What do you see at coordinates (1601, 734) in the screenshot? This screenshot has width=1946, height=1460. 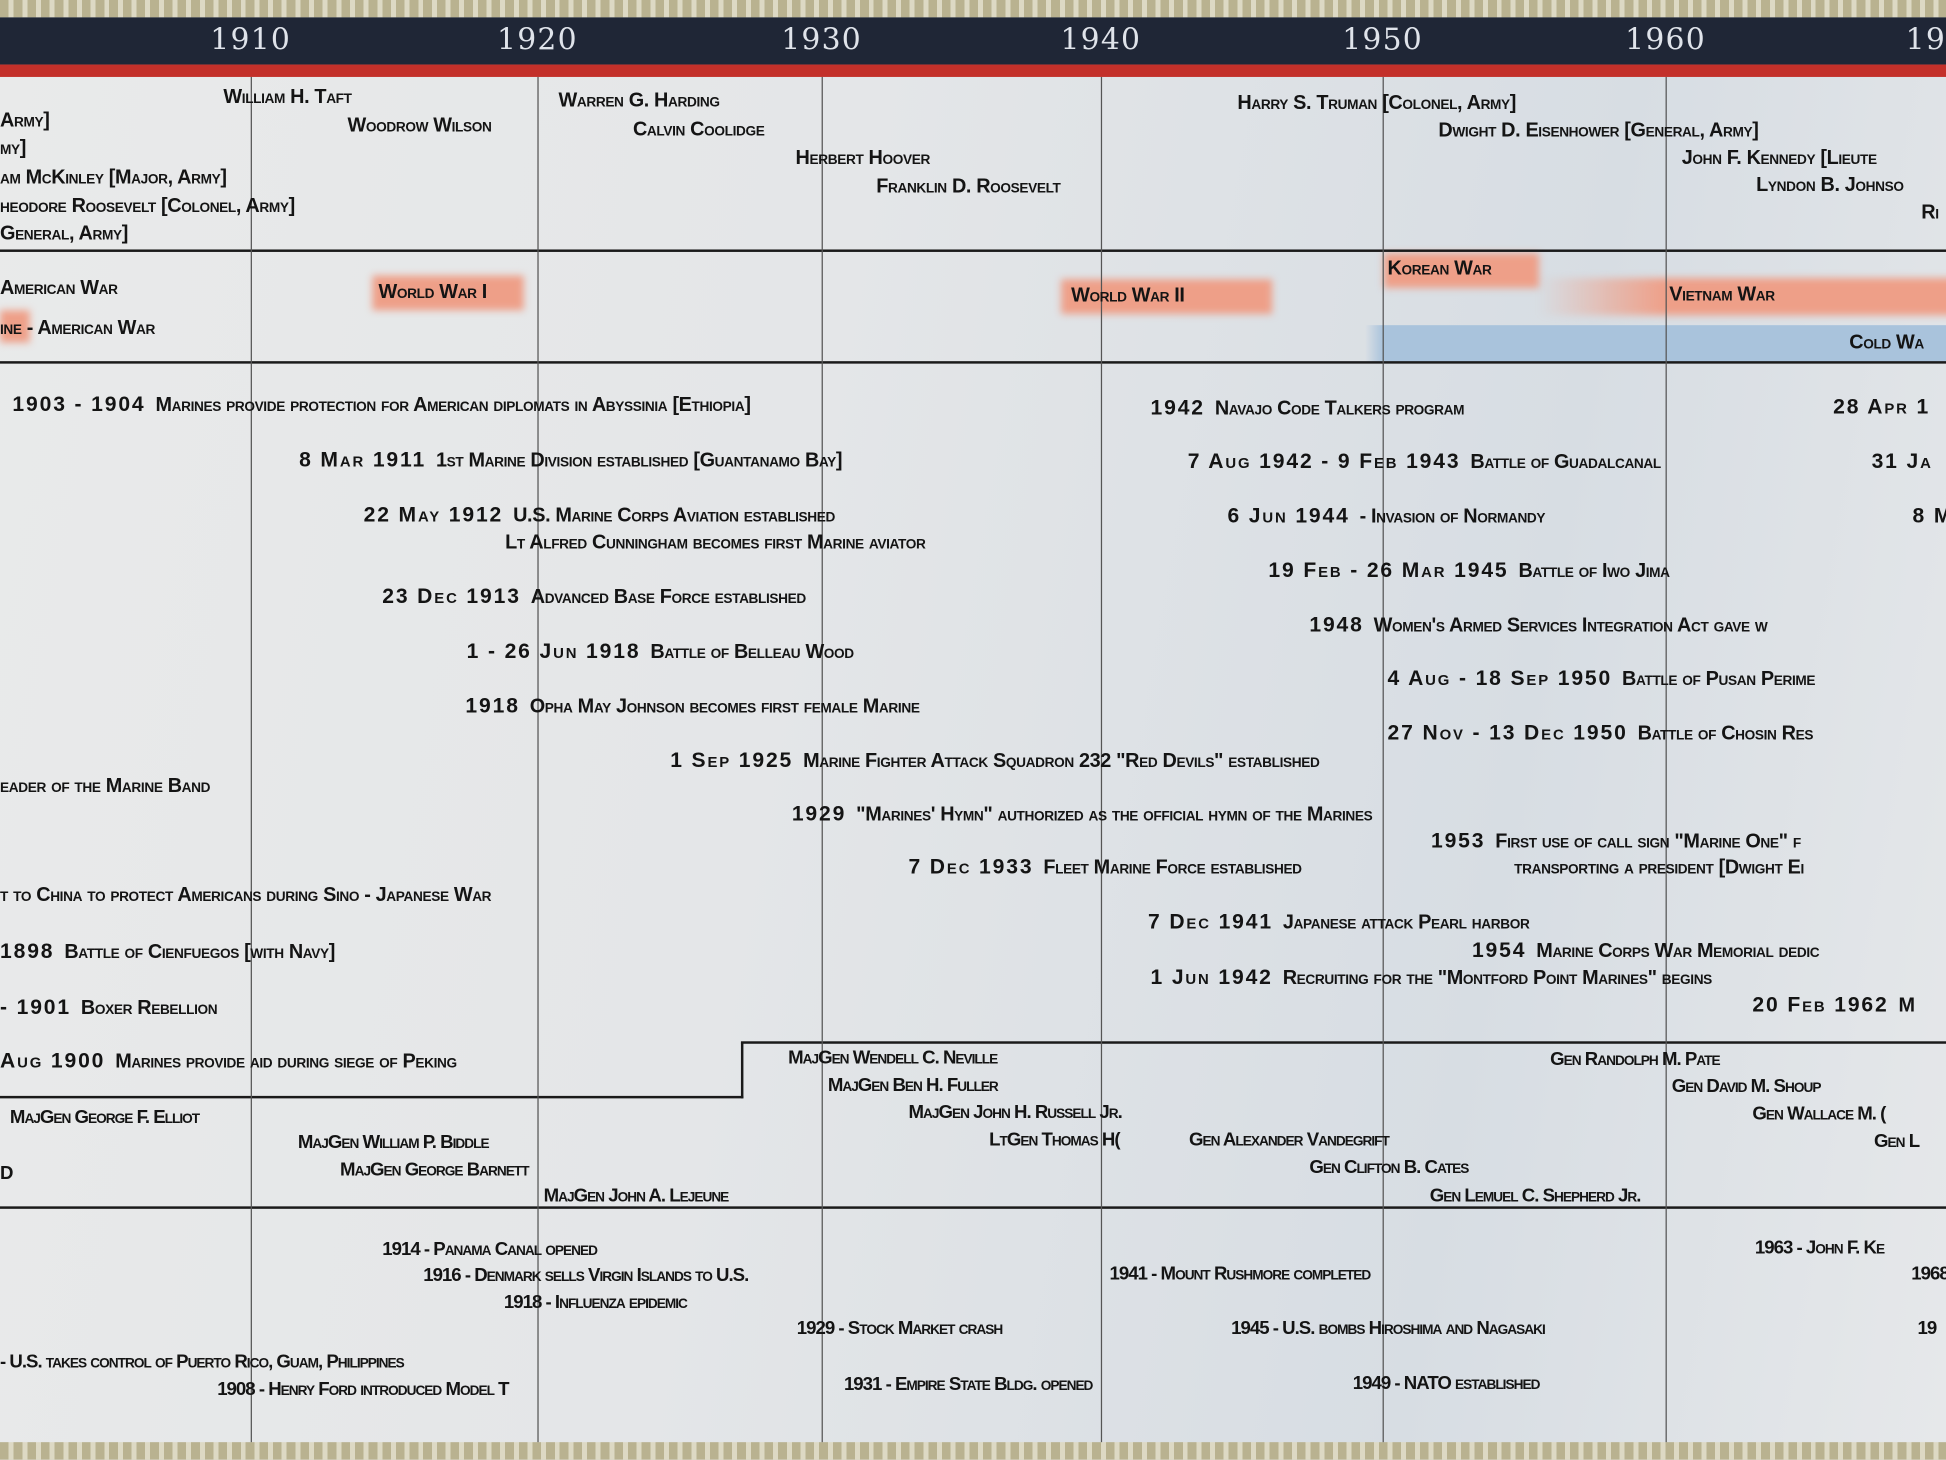 I see `marine-event: 27 Nov - 13 Dec 1950 Battle of Chosin Res` at bounding box center [1601, 734].